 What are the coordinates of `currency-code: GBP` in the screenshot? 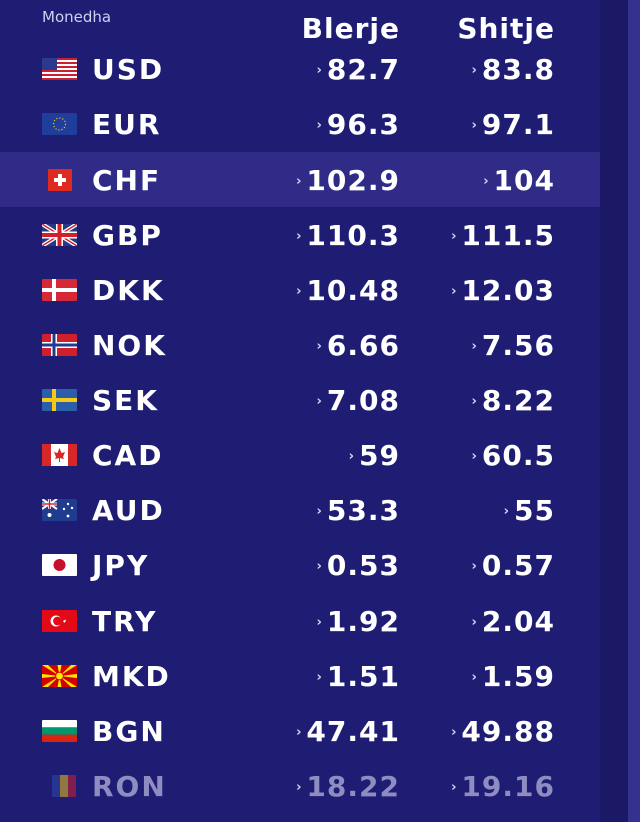 It's located at (127, 235).